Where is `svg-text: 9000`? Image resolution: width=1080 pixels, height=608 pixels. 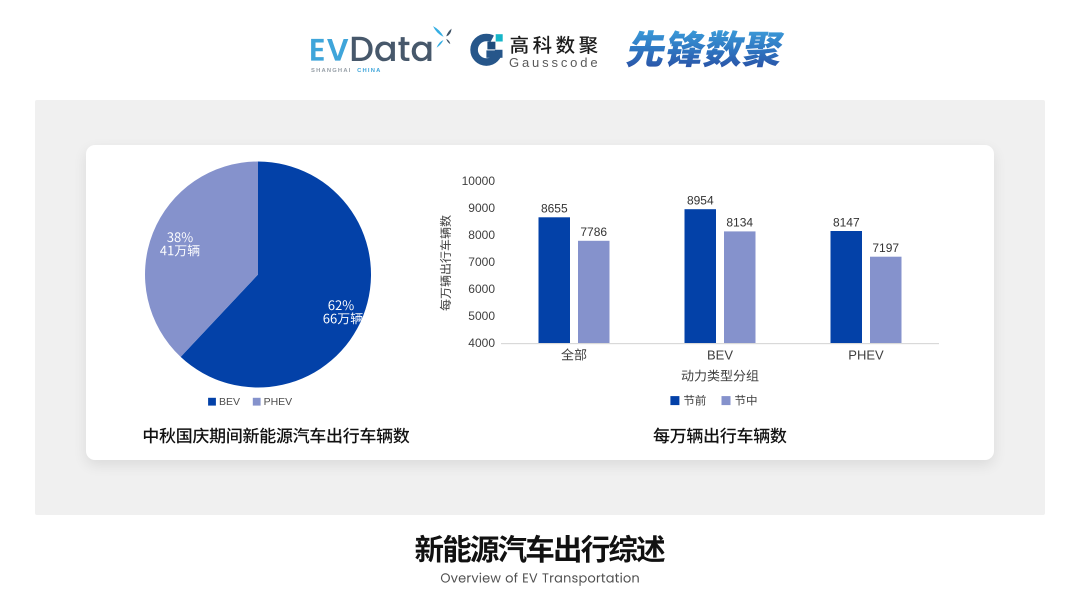
svg-text: 9000 is located at coordinates (481, 208).